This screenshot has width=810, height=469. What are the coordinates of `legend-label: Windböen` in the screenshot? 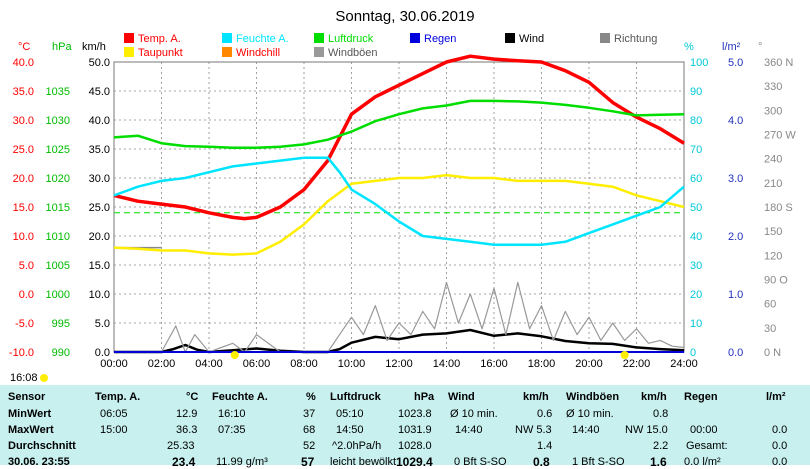 It's located at (353, 53).